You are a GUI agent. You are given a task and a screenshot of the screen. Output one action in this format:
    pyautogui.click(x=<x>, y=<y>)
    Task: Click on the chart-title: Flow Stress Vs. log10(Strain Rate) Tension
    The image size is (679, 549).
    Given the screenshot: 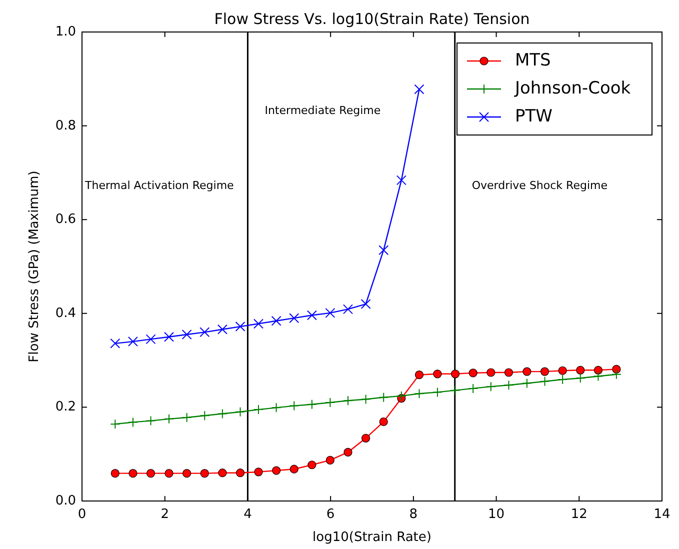 What is the action you would take?
    pyautogui.click(x=372, y=19)
    